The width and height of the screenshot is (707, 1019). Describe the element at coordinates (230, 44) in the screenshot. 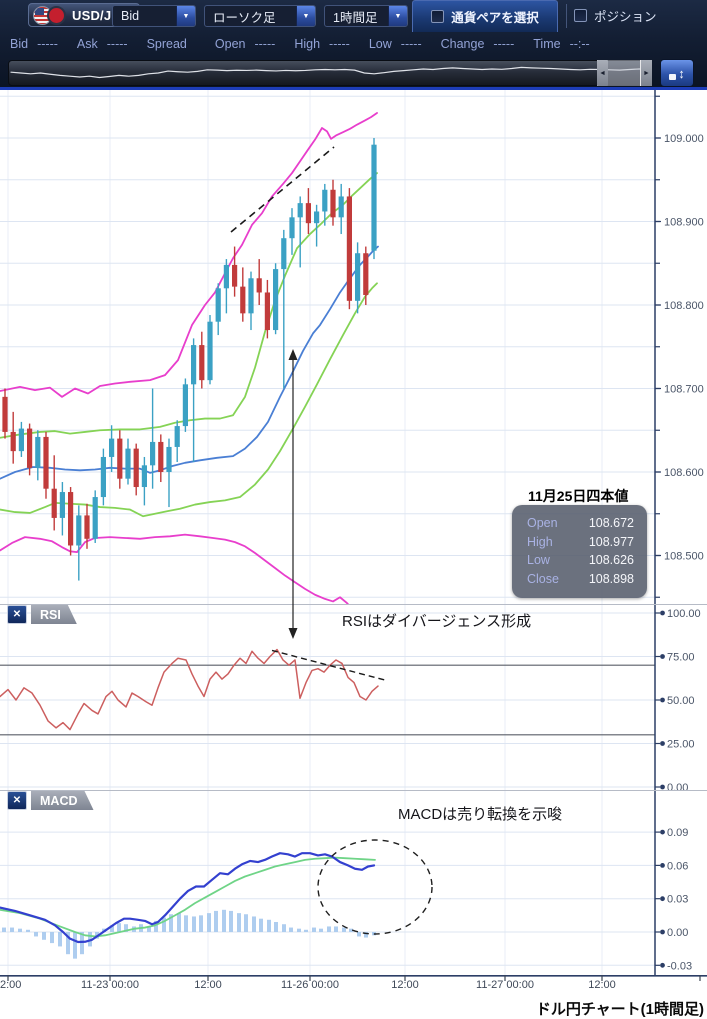

I see `open-label: Open` at that location.